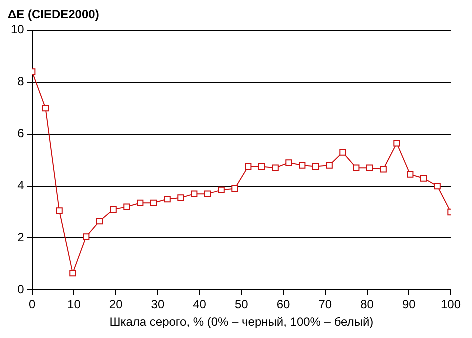  I want to click on x-tick-label: 60, so click(283, 305).